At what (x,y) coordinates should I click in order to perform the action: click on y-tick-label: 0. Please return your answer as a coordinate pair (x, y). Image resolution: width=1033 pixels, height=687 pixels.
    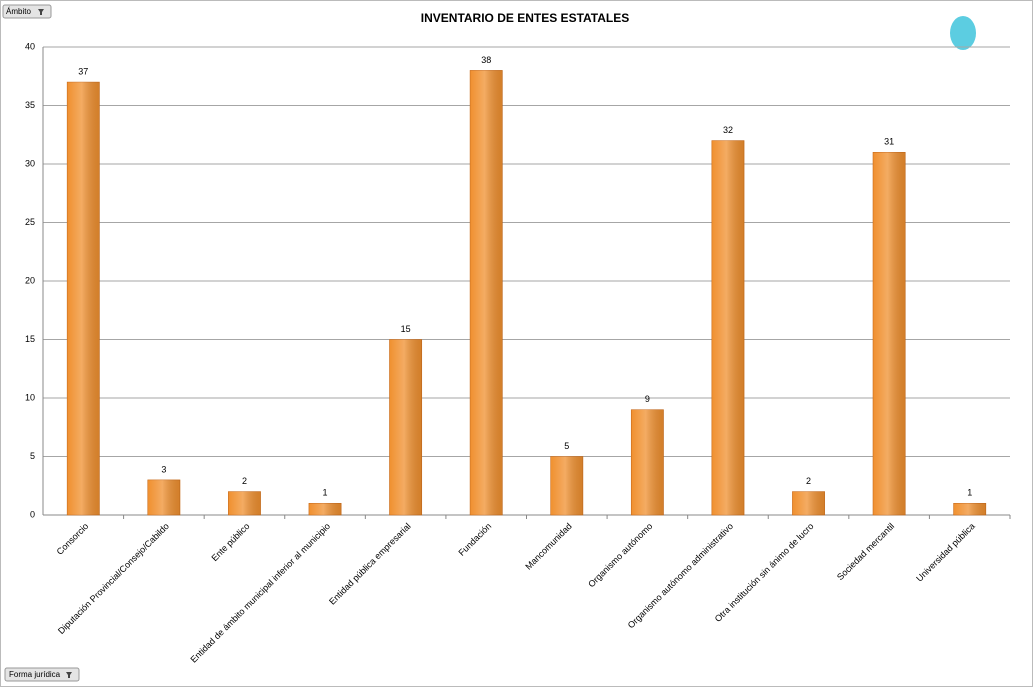
    Looking at the image, I should click on (32, 514).